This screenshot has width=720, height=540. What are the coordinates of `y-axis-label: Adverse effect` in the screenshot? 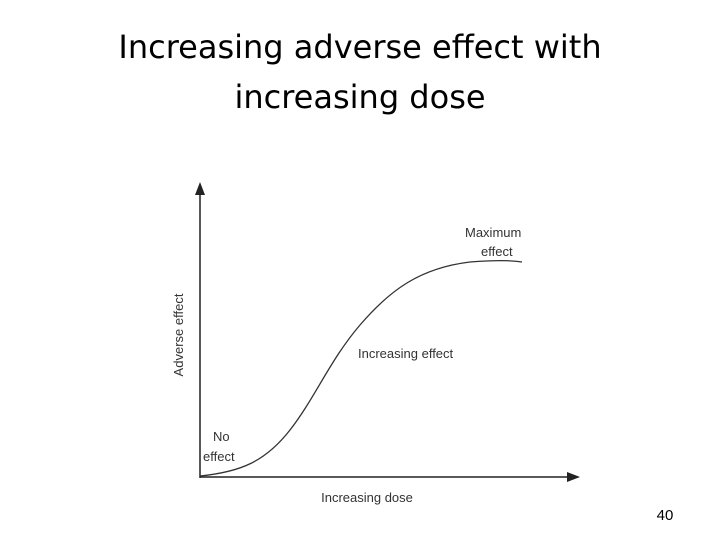 It's located at (178, 334).